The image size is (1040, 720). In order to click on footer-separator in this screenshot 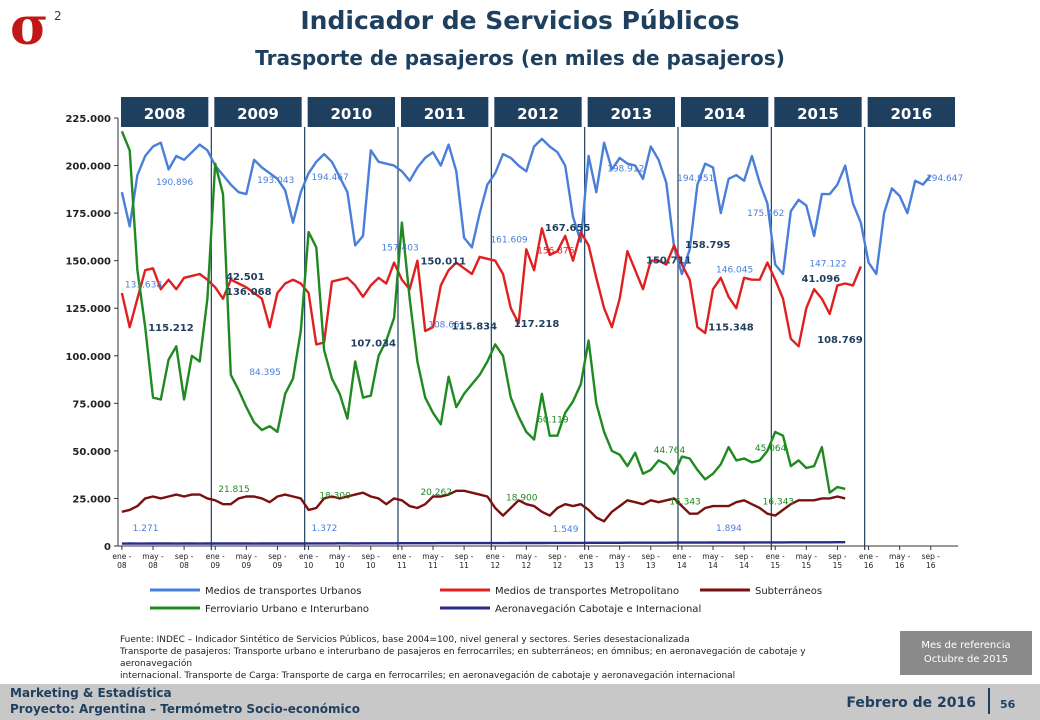, I will do `click(989, 701)`.